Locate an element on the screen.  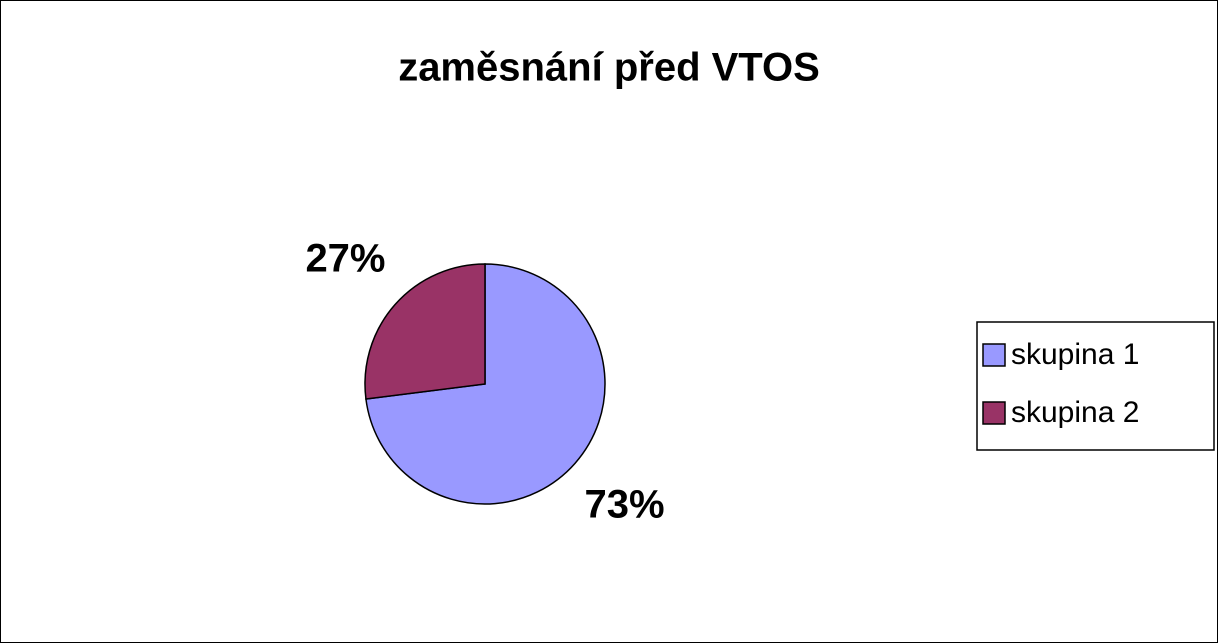
pie-slice is located at coordinates (425, 331).